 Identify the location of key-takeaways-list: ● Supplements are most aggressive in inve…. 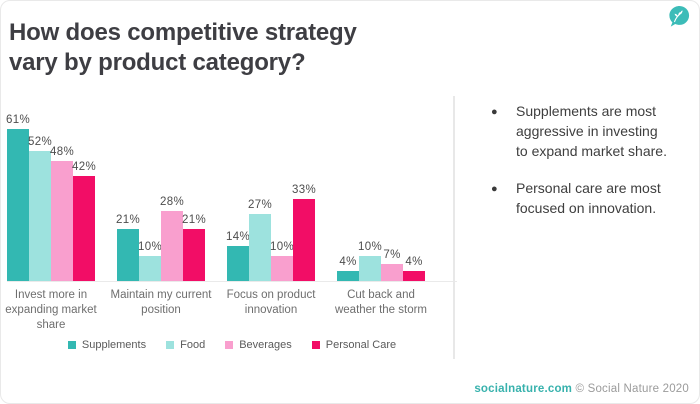
(579, 168).